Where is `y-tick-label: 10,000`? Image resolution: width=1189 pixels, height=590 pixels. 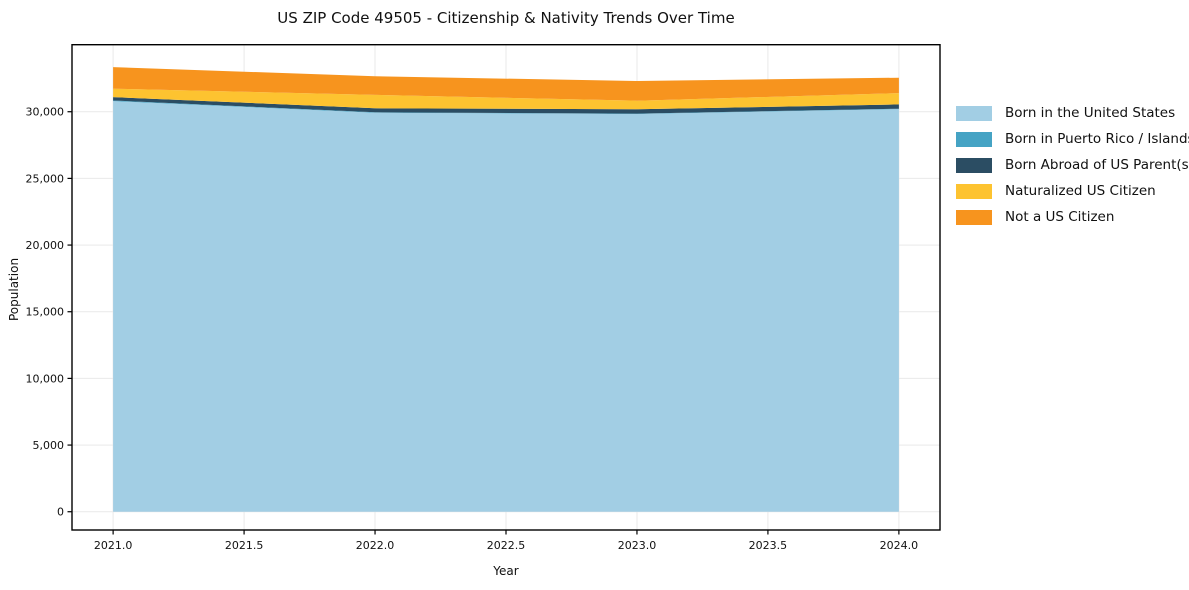
y-tick-label: 10,000 is located at coordinates (45, 378).